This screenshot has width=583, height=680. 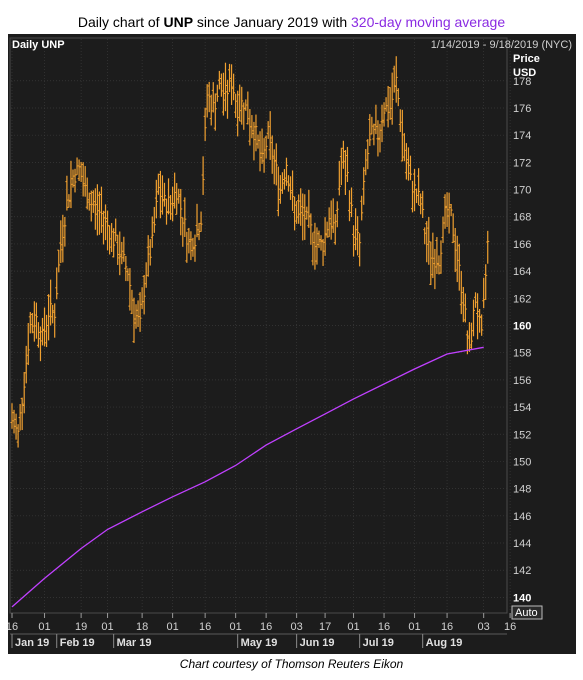 I want to click on x-tick-label: 17, so click(x=325, y=627).